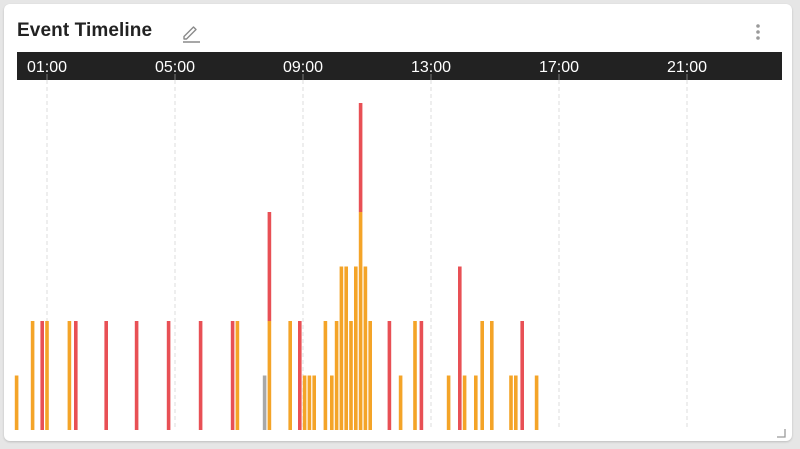 The height and width of the screenshot is (449, 800). Describe the element at coordinates (758, 32) in the screenshot. I see `more-vertical-icon` at that location.